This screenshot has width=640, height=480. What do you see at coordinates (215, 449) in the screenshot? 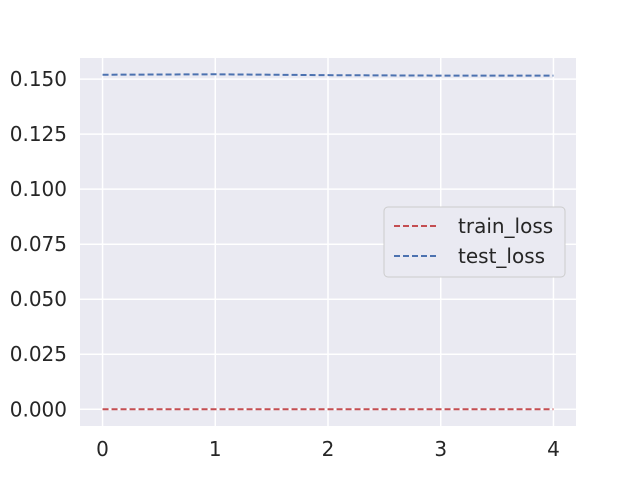
I see `x-tick-label: 1` at bounding box center [215, 449].